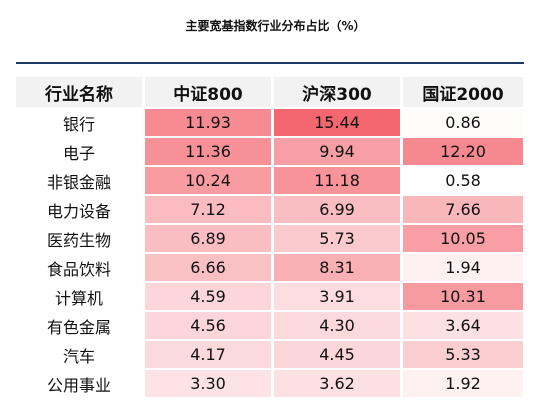 This screenshot has height=410, width=551. What do you see at coordinates (270, 63) in the screenshot?
I see `title-divider` at bounding box center [270, 63].